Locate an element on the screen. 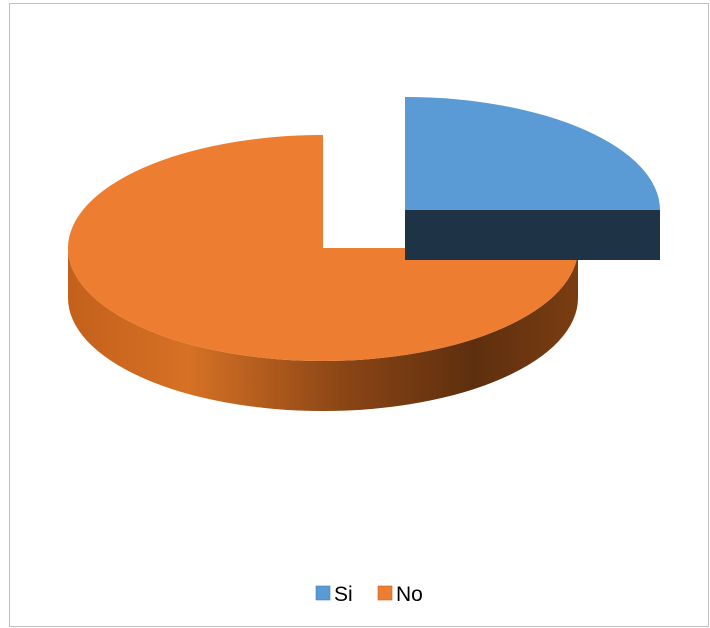 The height and width of the screenshot is (628, 710). slice-si is located at coordinates (532, 153).